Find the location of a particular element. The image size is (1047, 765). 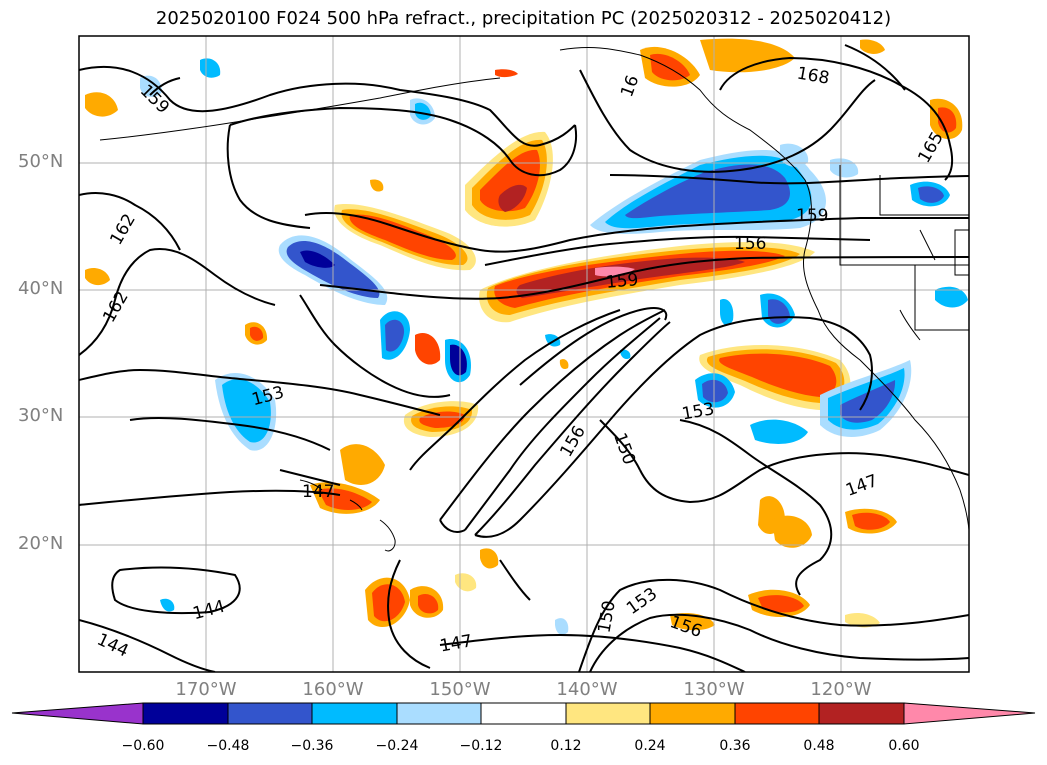

lon-label-170w: 170°W is located at coordinates (206, 689).